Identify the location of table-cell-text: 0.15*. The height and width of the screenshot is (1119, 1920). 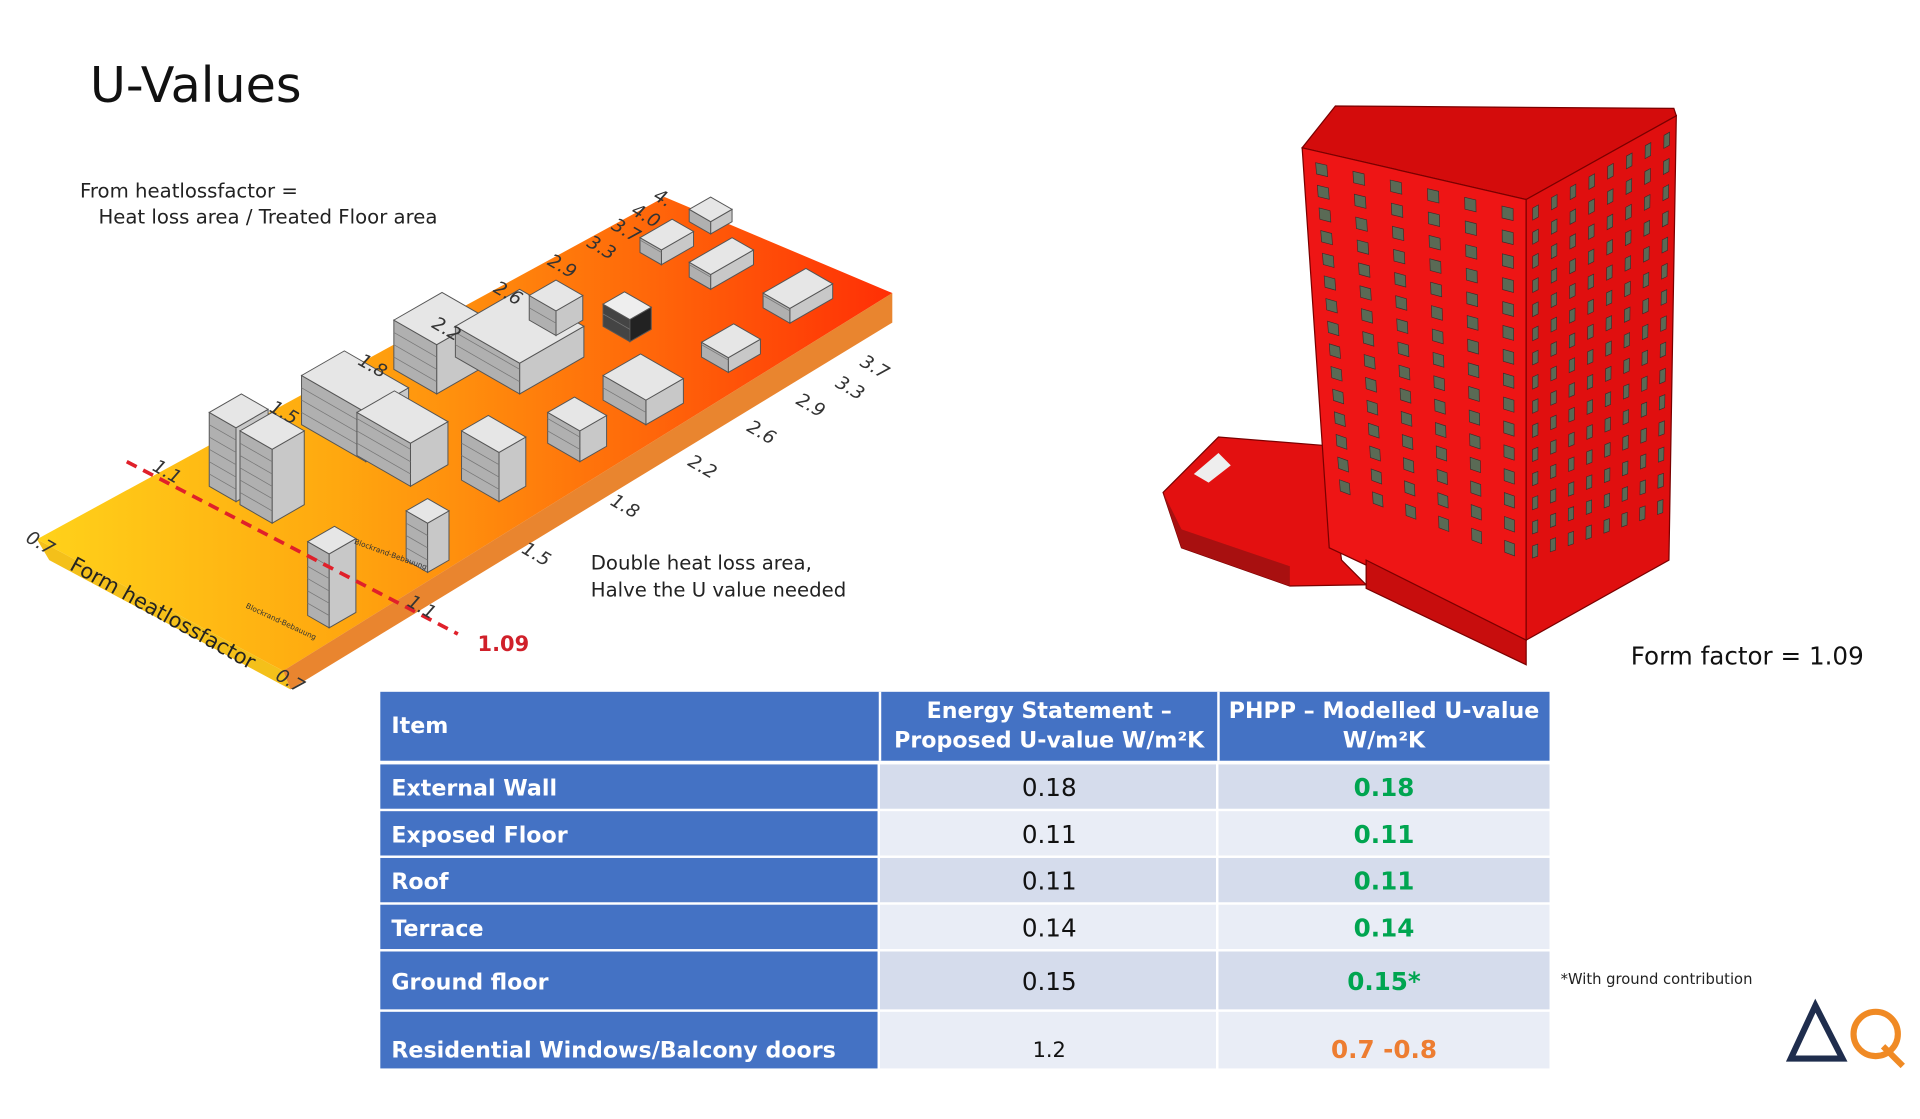
(1384, 981).